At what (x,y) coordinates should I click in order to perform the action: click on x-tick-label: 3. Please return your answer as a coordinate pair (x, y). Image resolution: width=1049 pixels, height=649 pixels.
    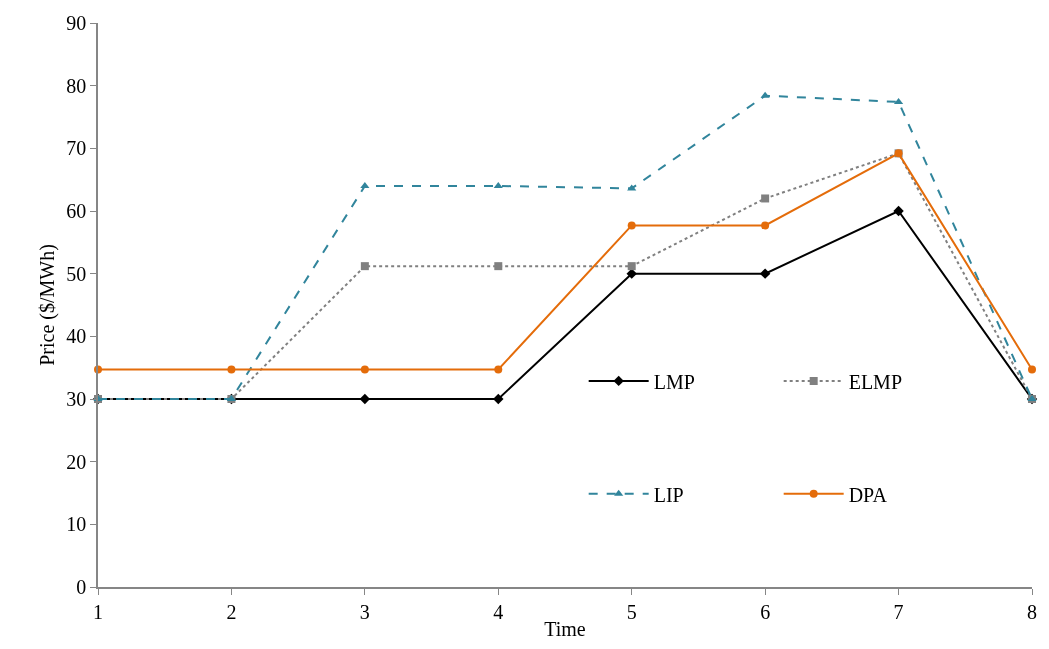
    Looking at the image, I should click on (364, 611).